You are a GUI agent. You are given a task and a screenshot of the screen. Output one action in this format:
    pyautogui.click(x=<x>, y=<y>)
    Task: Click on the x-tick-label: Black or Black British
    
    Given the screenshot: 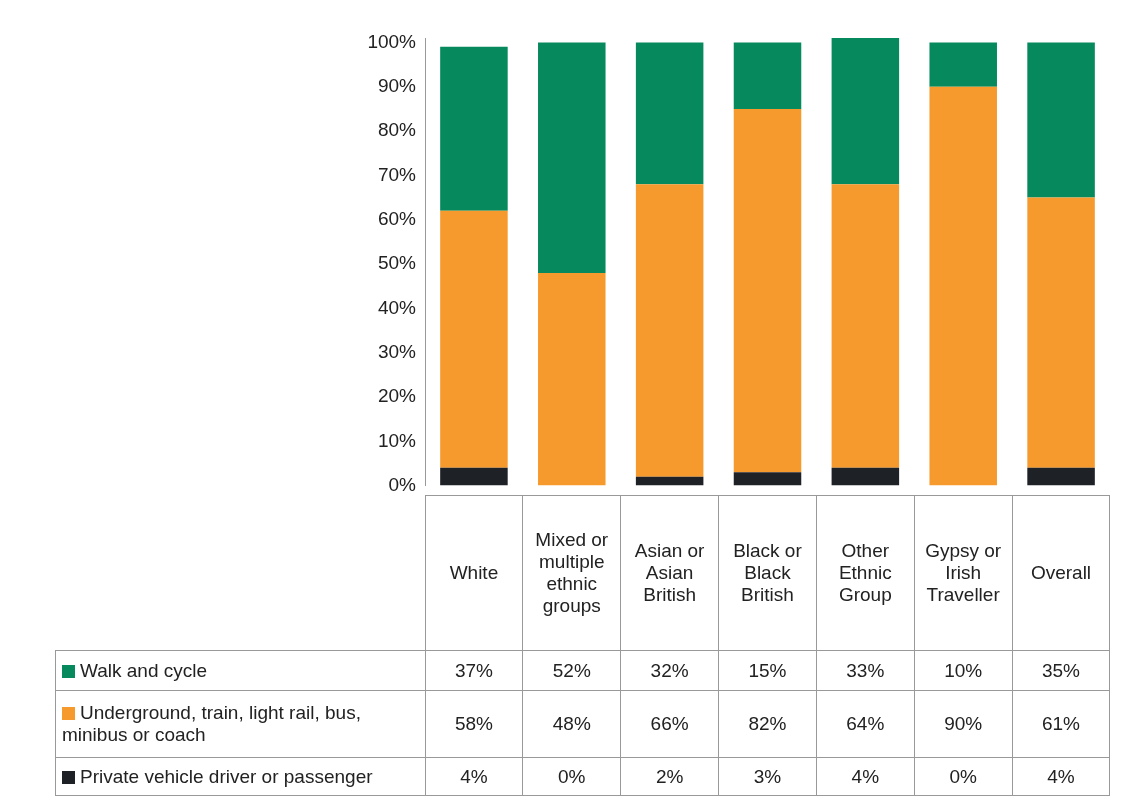 What is the action you would take?
    pyautogui.click(x=767, y=573)
    